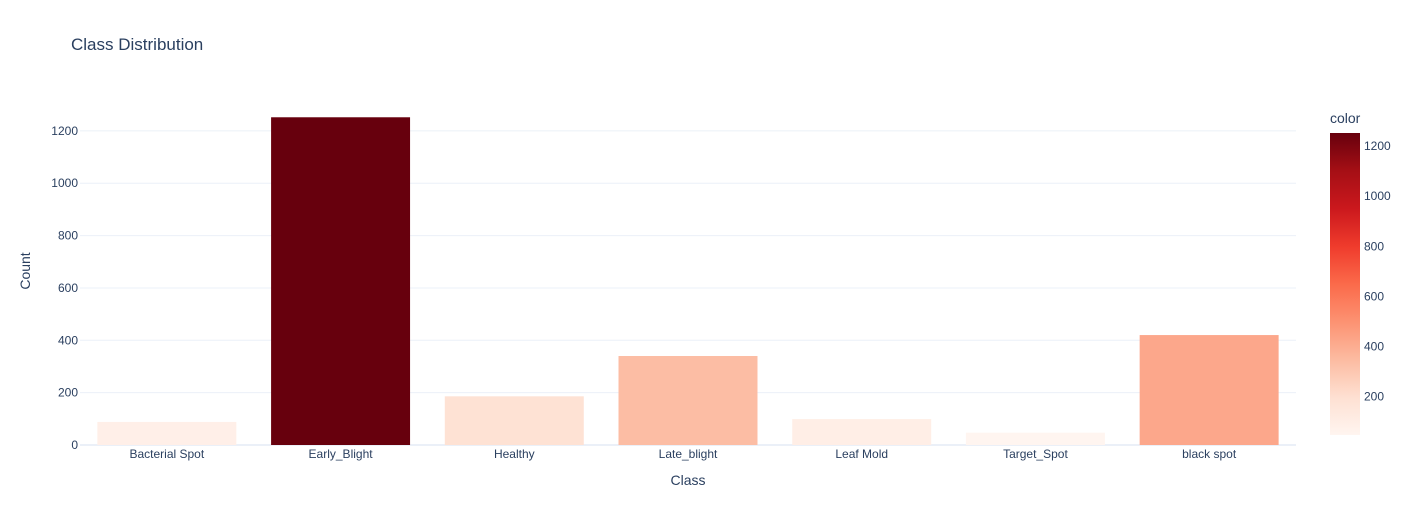  I want to click on y-tick-label: 0, so click(74, 445).